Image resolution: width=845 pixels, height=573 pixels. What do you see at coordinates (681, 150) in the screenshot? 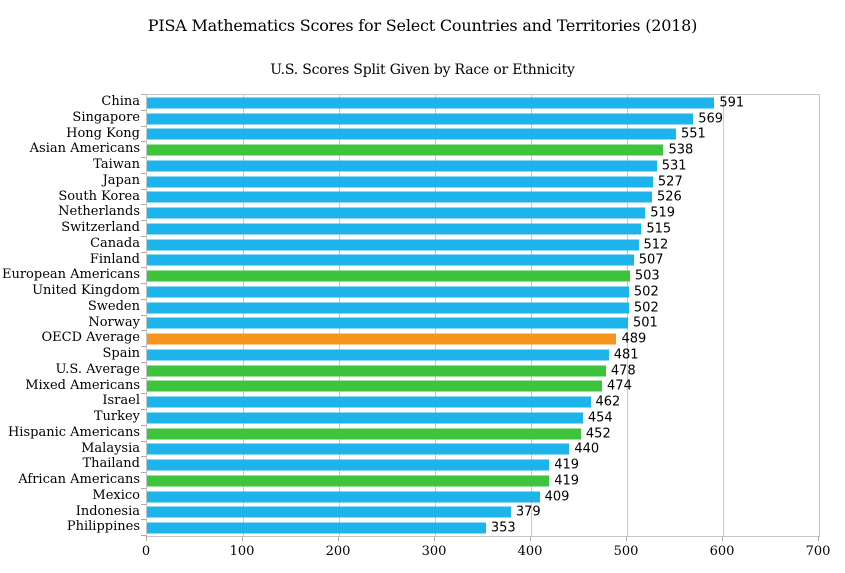
I see `bar-value-label: 538` at bounding box center [681, 150].